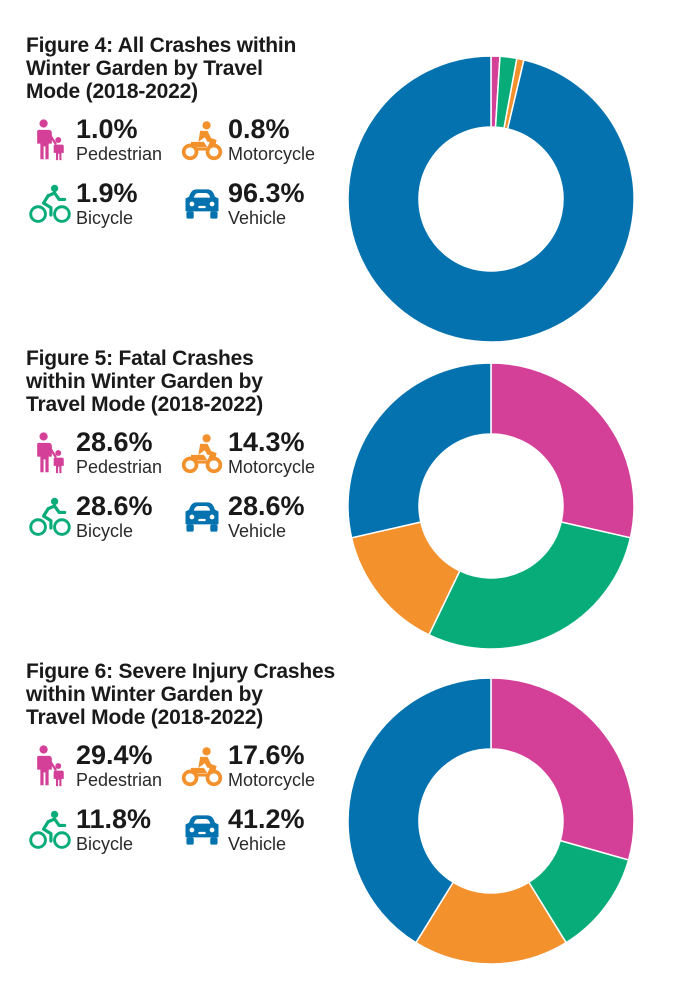  What do you see at coordinates (266, 442) in the screenshot?
I see `legend-value: 14.3%` at bounding box center [266, 442].